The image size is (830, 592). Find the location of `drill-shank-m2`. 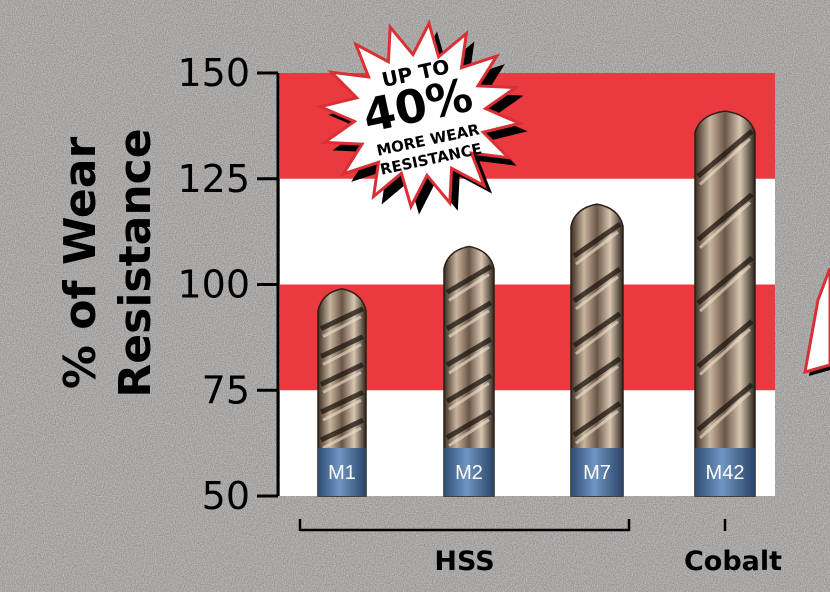

drill-shank-m2 is located at coordinates (469, 472).